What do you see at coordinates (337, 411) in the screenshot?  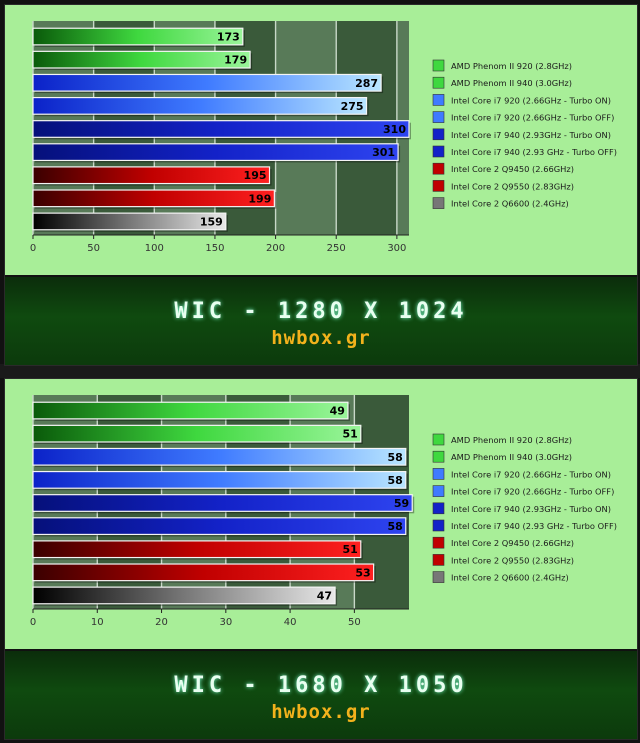 I see `bar-value-label: 49` at bounding box center [337, 411].